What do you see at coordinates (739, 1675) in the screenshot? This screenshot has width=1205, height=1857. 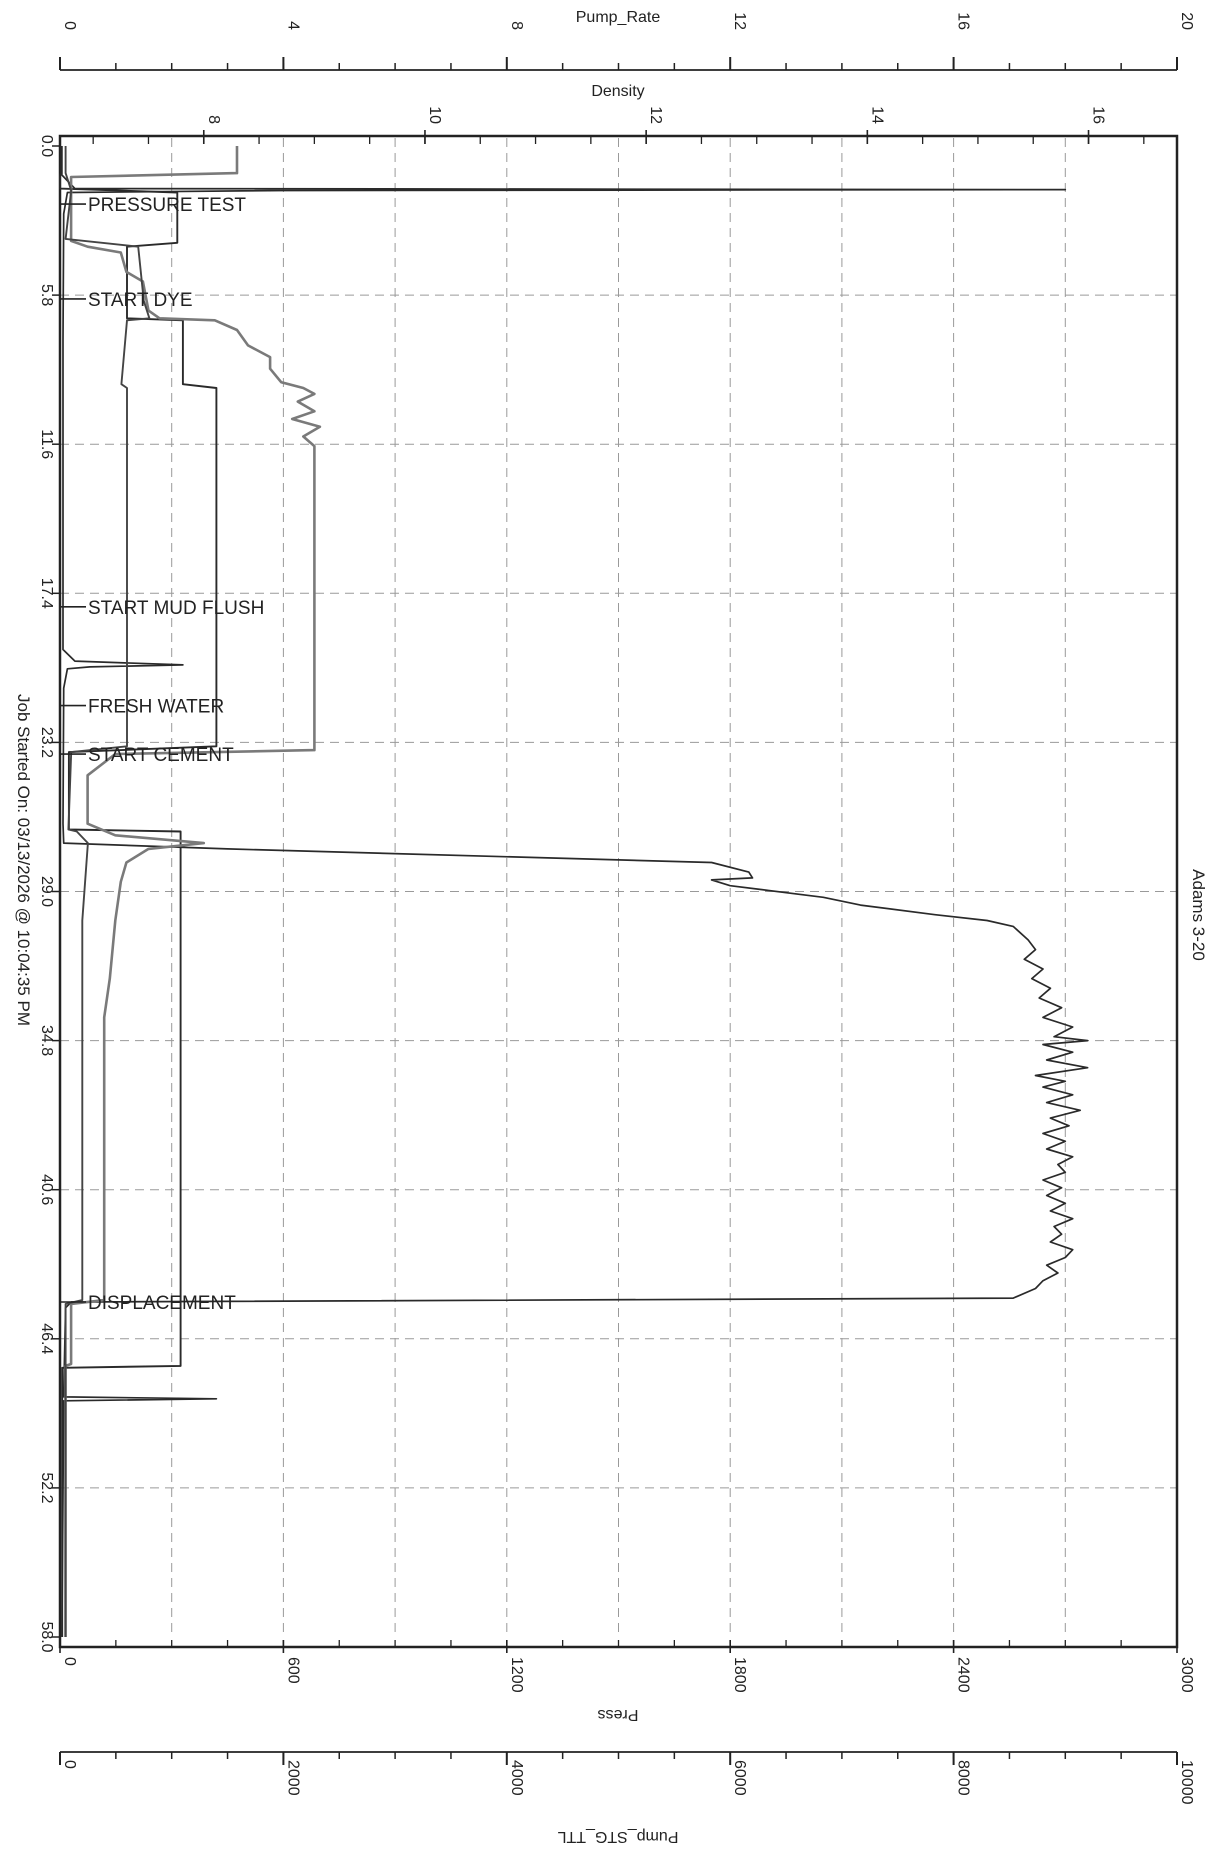 I see `press-tick-label: 1800` at bounding box center [739, 1675].